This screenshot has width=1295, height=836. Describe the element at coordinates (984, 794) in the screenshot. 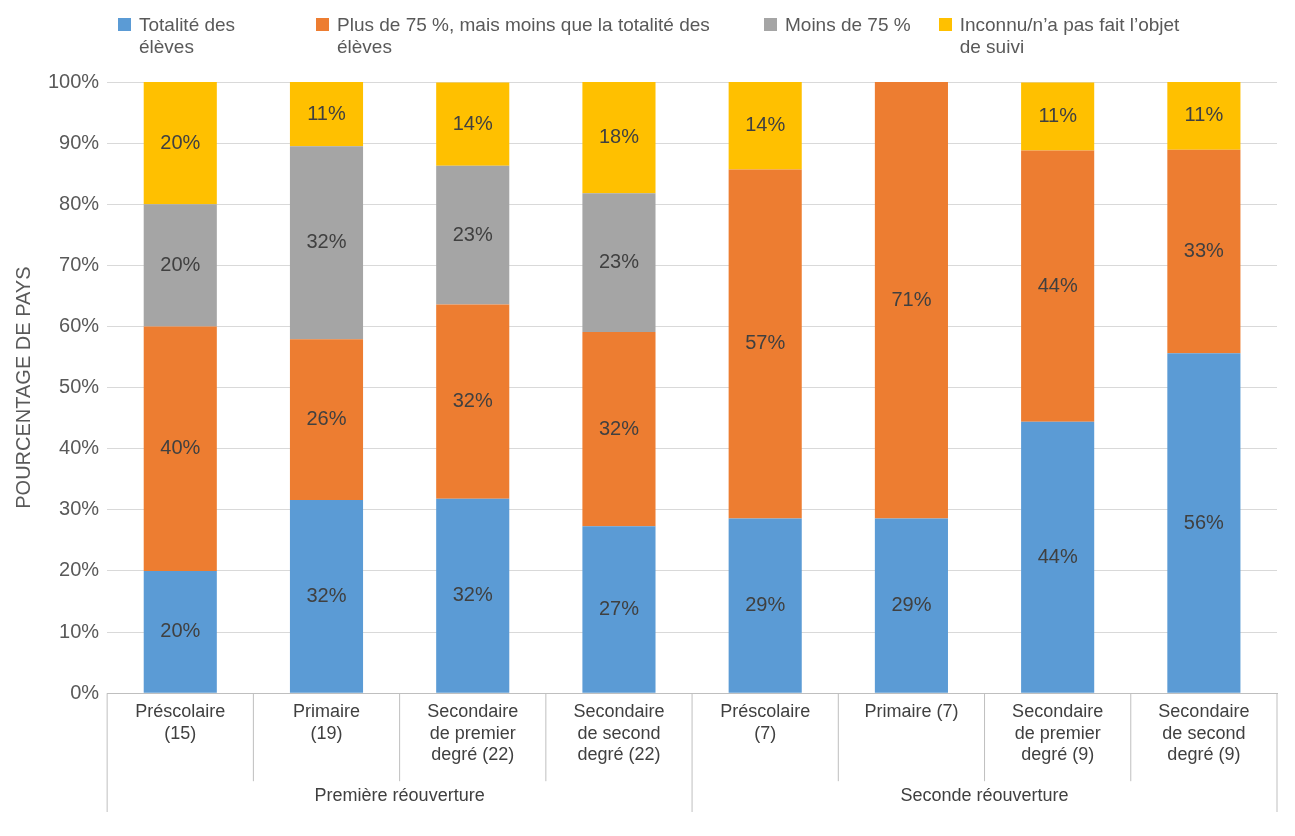

I see `text: Seconde réouverture` at that location.